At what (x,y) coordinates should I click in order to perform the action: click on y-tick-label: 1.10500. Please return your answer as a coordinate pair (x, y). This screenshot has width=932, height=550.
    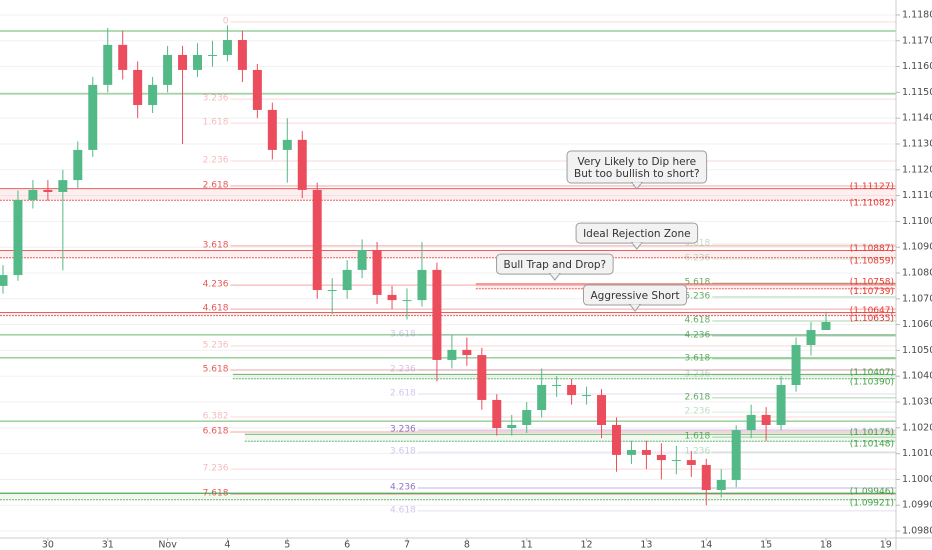
    Looking at the image, I should click on (917, 350).